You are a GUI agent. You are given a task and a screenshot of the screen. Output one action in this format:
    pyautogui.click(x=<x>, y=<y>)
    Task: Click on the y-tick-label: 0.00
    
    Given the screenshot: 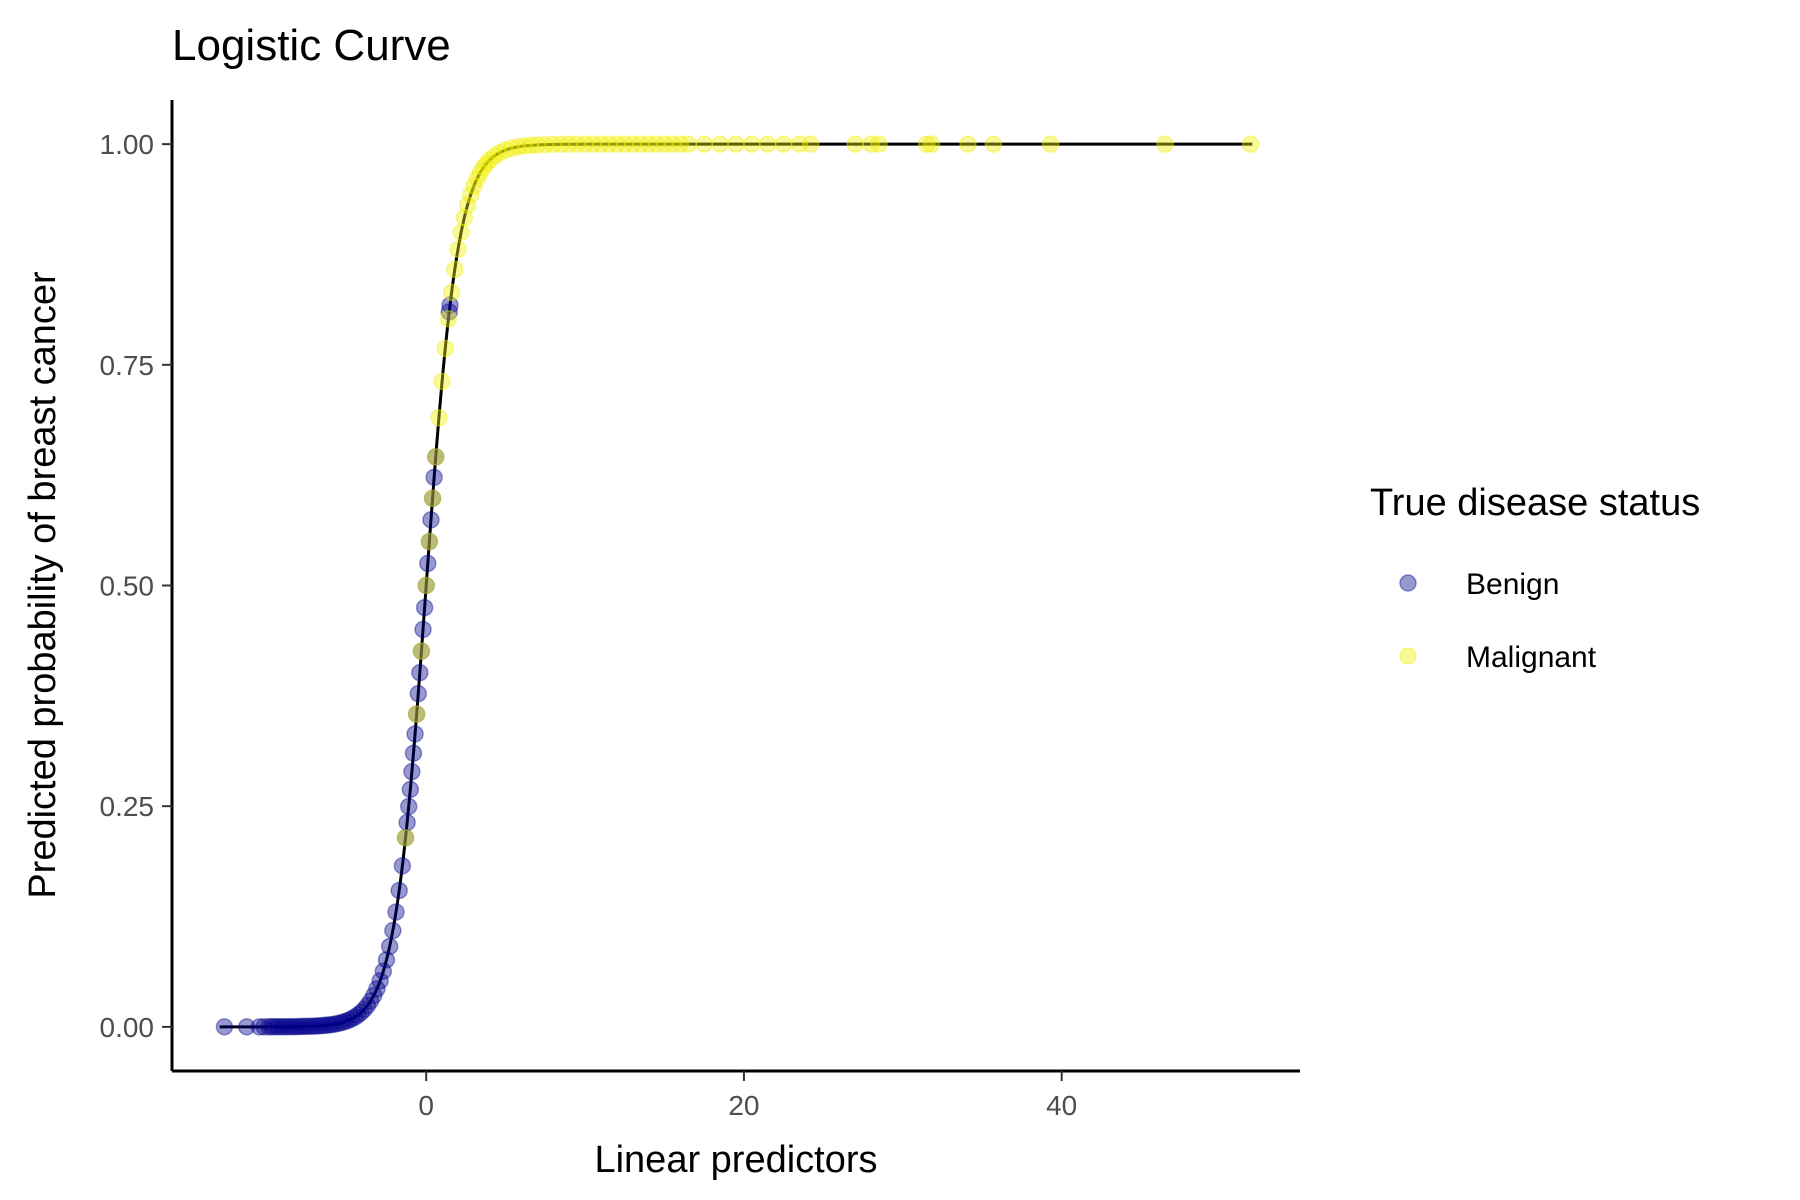 What is the action you would take?
    pyautogui.click(x=127, y=1027)
    